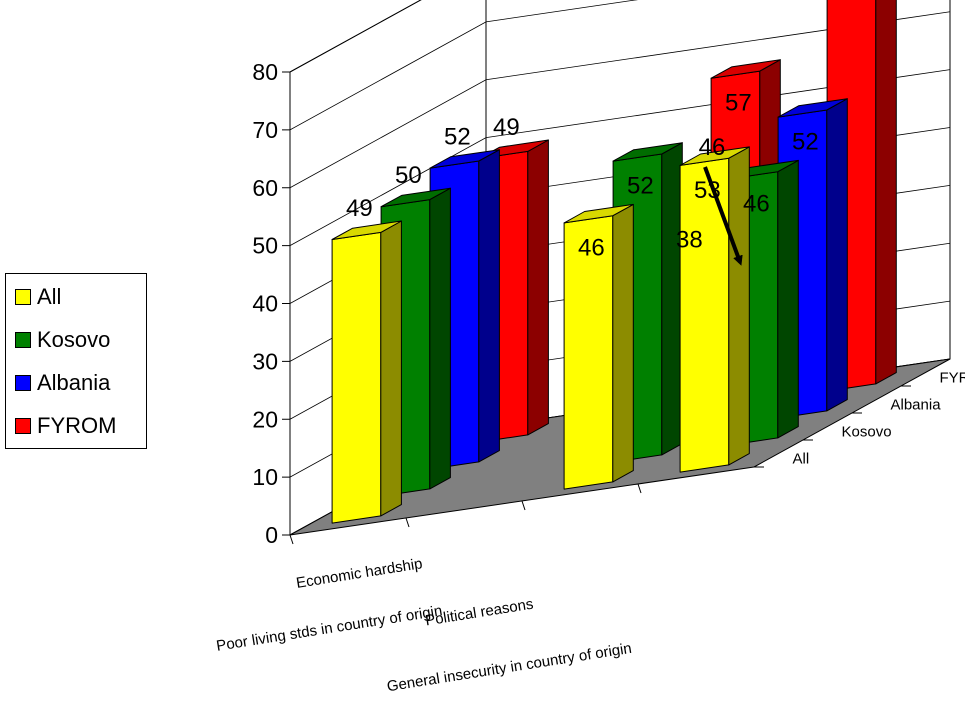 The height and width of the screenshot is (713, 965). I want to click on x-category-label: Economic hardship, so click(359, 573).